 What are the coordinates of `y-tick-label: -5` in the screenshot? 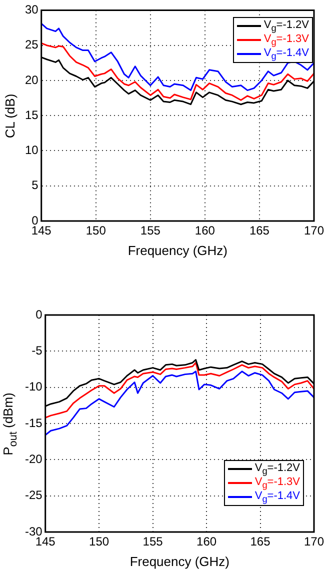 It's located at (37, 350).